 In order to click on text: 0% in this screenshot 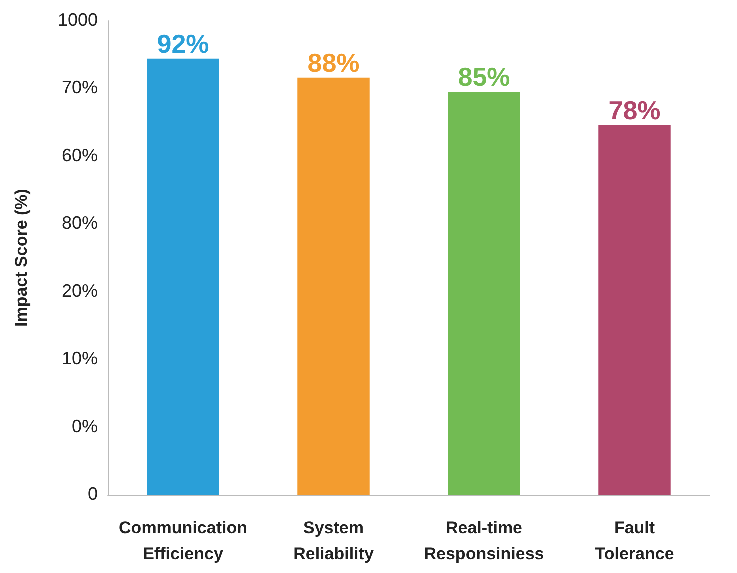, I will do `click(85, 426)`.